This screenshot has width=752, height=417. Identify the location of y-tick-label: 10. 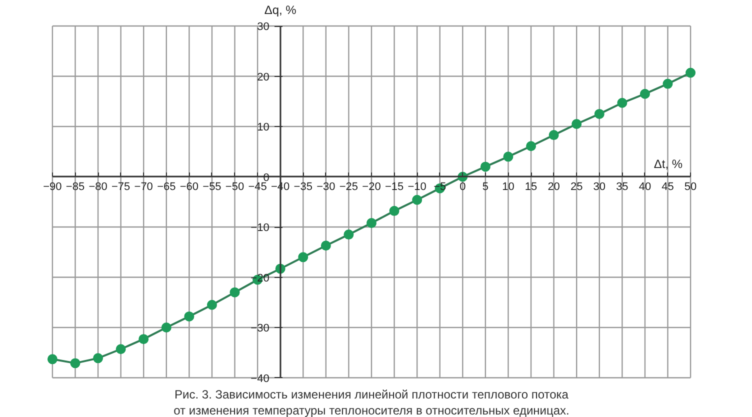
(263, 128).